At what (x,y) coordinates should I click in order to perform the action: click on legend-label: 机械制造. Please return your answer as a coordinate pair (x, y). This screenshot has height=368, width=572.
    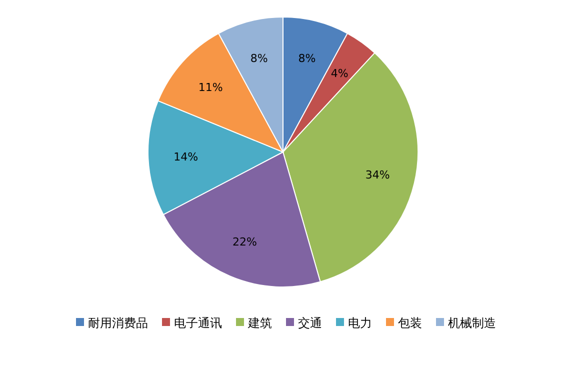
    Looking at the image, I should click on (472, 323).